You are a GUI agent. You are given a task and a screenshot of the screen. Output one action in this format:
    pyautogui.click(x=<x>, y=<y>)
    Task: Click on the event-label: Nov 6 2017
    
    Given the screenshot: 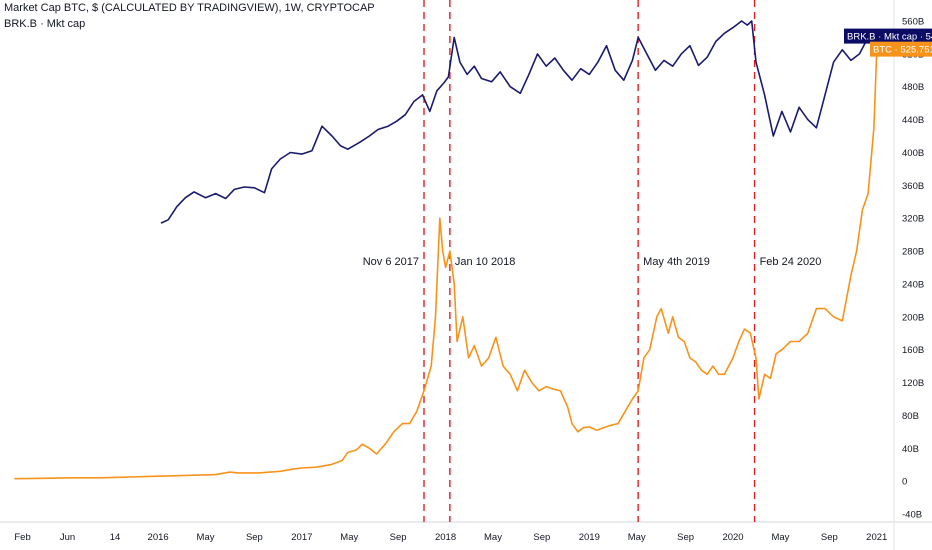 What is the action you would take?
    pyautogui.click(x=391, y=262)
    